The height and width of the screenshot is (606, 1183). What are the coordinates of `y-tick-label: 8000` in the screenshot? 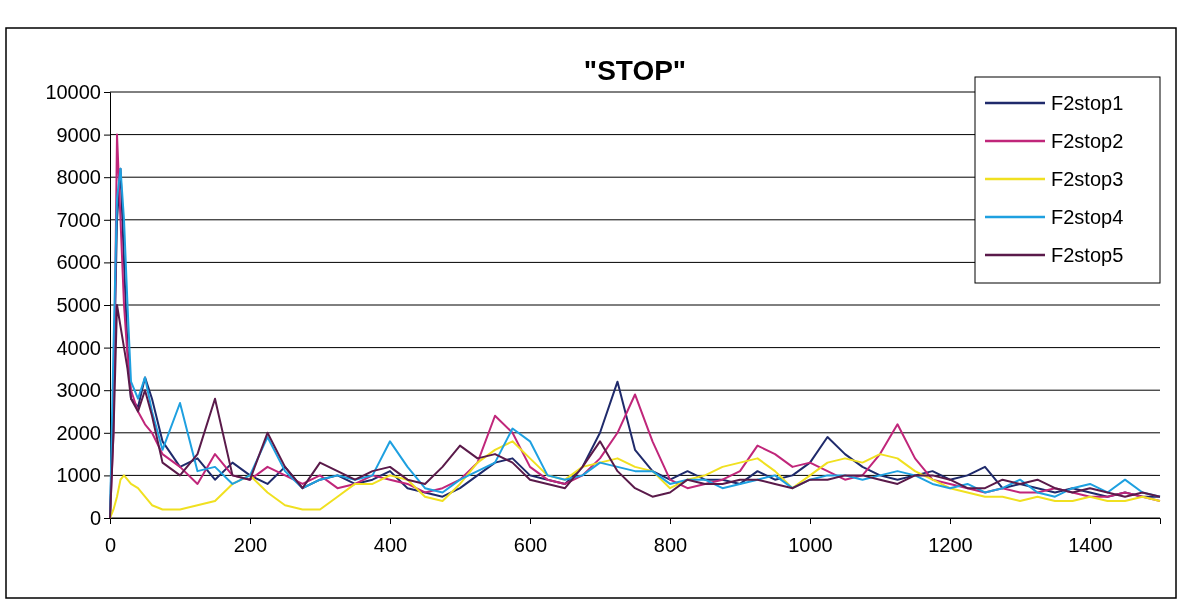 It's located at (78, 177).